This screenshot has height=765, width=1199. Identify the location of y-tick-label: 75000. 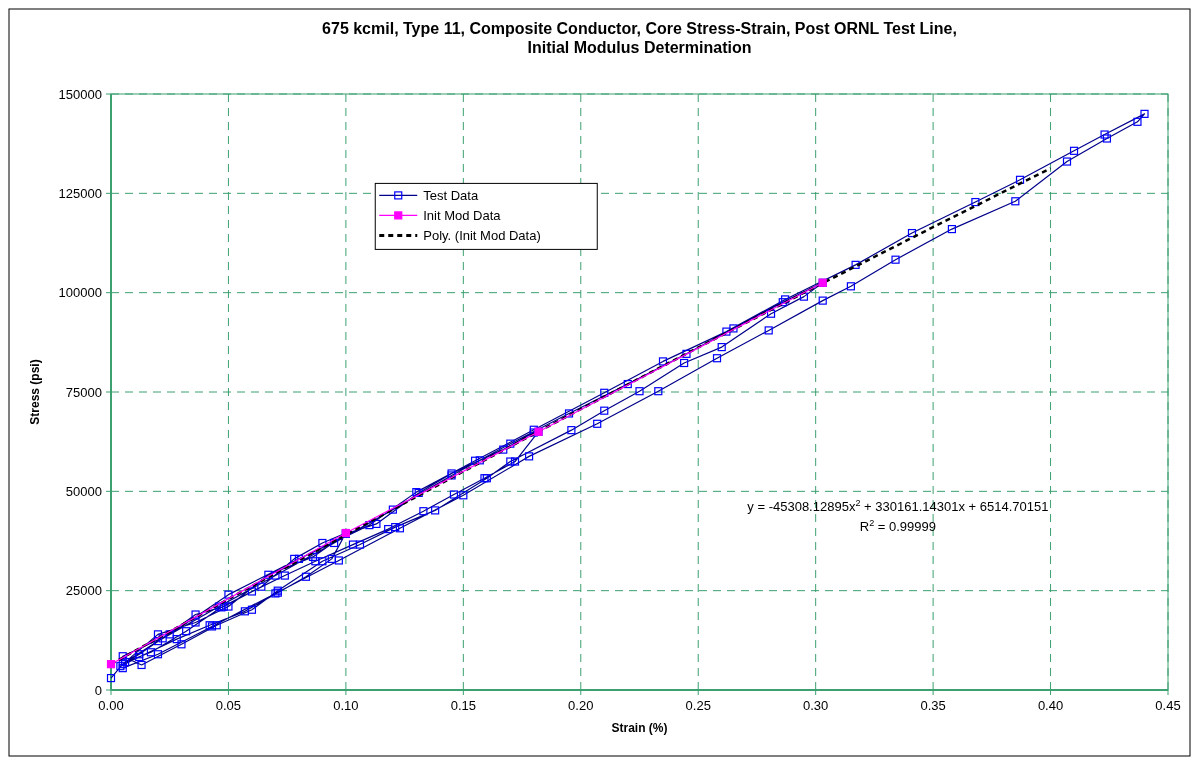
(83, 392).